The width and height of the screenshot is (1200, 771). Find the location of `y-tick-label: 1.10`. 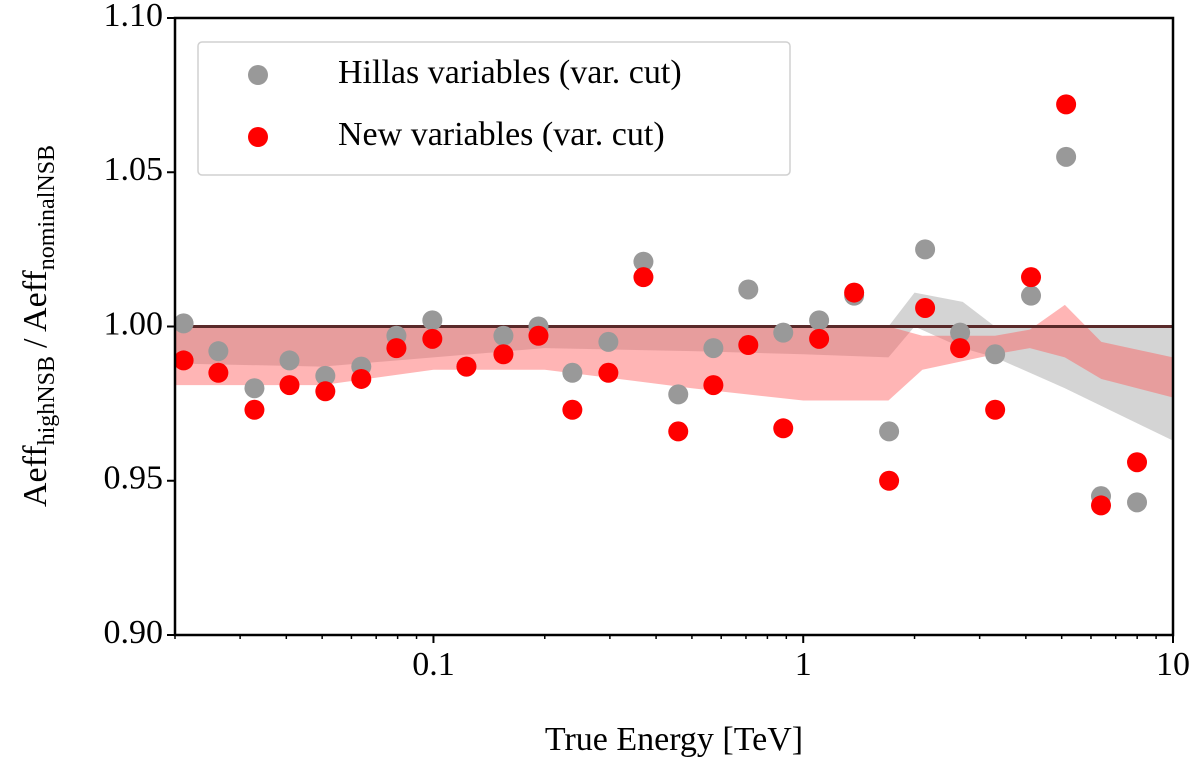

y-tick-label: 1.10 is located at coordinates (134, 17).